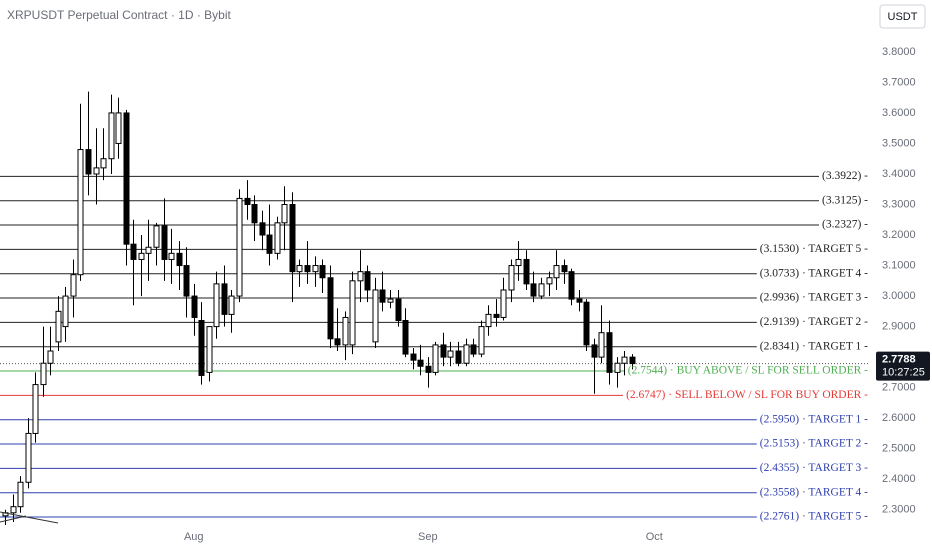 The image size is (932, 550). What do you see at coordinates (29, 517) in the screenshot?
I see `trend-line` at bounding box center [29, 517].